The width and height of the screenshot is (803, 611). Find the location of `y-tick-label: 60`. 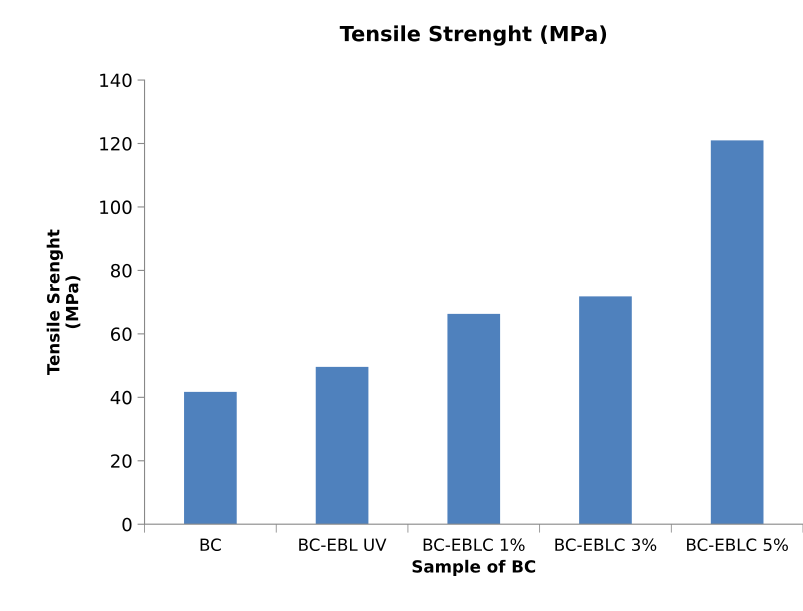

y-tick-label: 60 is located at coordinates (121, 334).